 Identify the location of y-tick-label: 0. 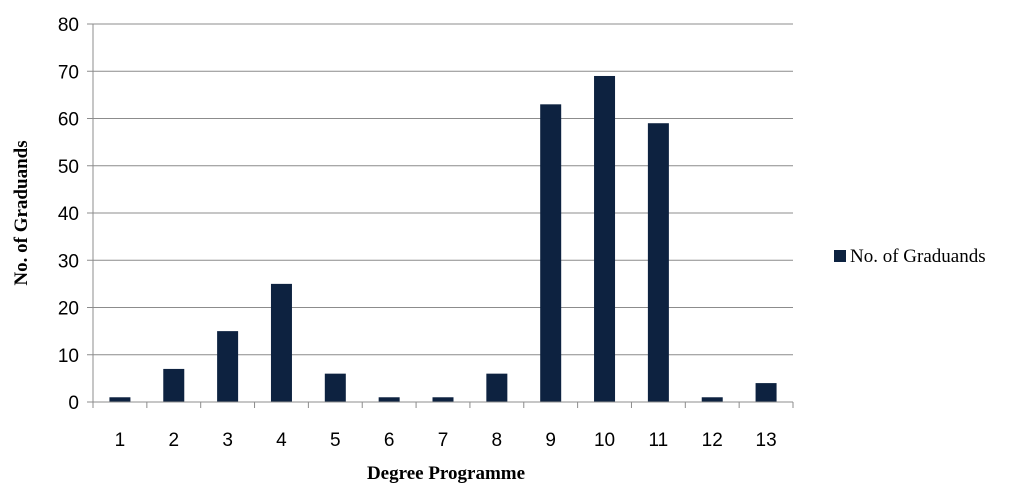
(73, 403).